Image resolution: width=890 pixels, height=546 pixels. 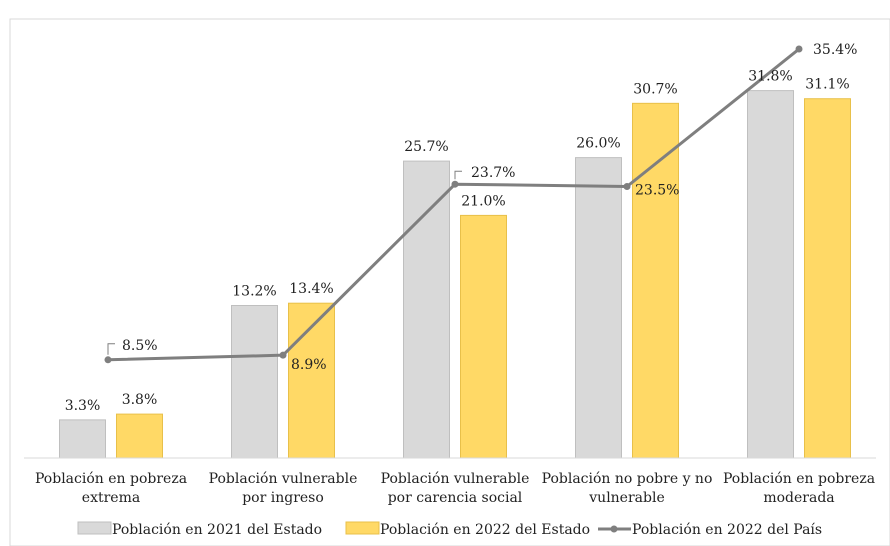 What do you see at coordinates (598, 144) in the screenshot?
I see `bar-label-2021-estado-3: 26.0%` at bounding box center [598, 144].